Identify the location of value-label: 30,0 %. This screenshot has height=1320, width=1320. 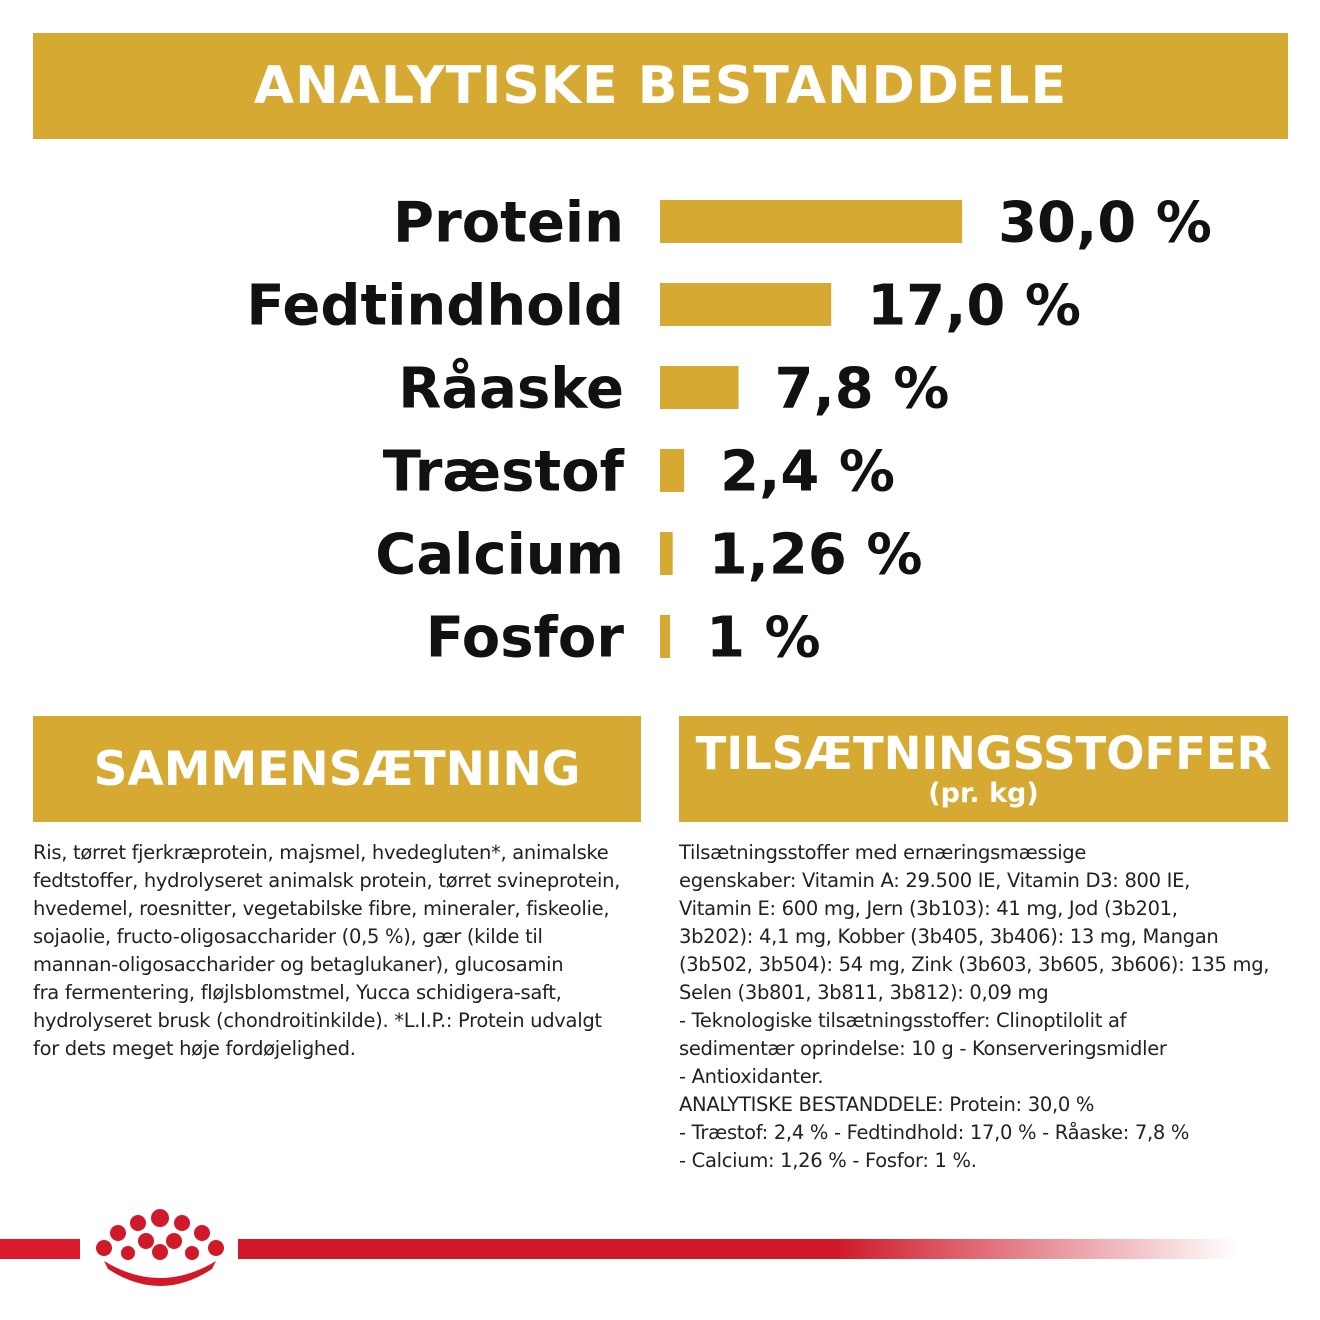
(1105, 223).